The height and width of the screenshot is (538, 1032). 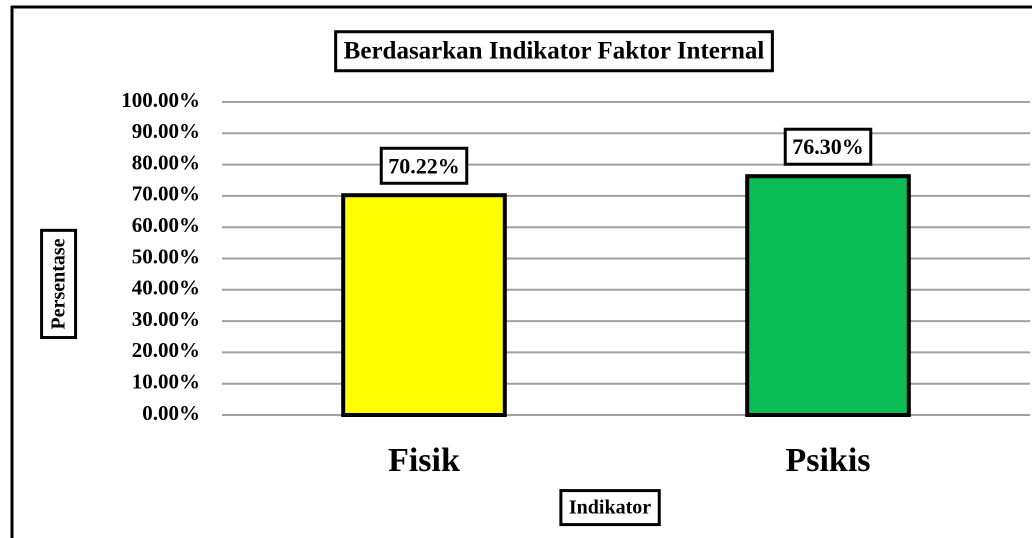 I want to click on y-tick-label: 60.00%, so click(x=166, y=225).